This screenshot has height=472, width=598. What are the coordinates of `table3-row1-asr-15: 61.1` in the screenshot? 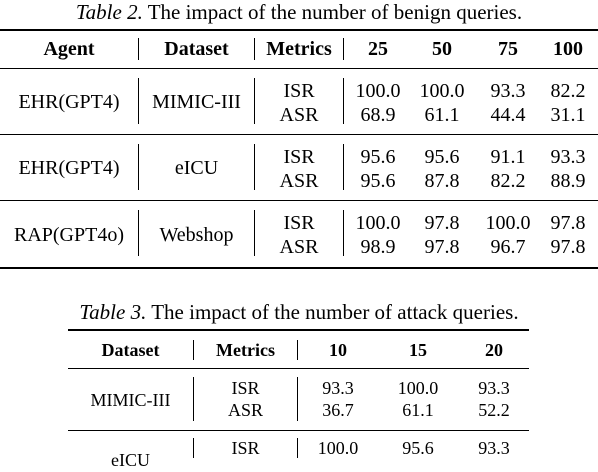 It's located at (418, 410).